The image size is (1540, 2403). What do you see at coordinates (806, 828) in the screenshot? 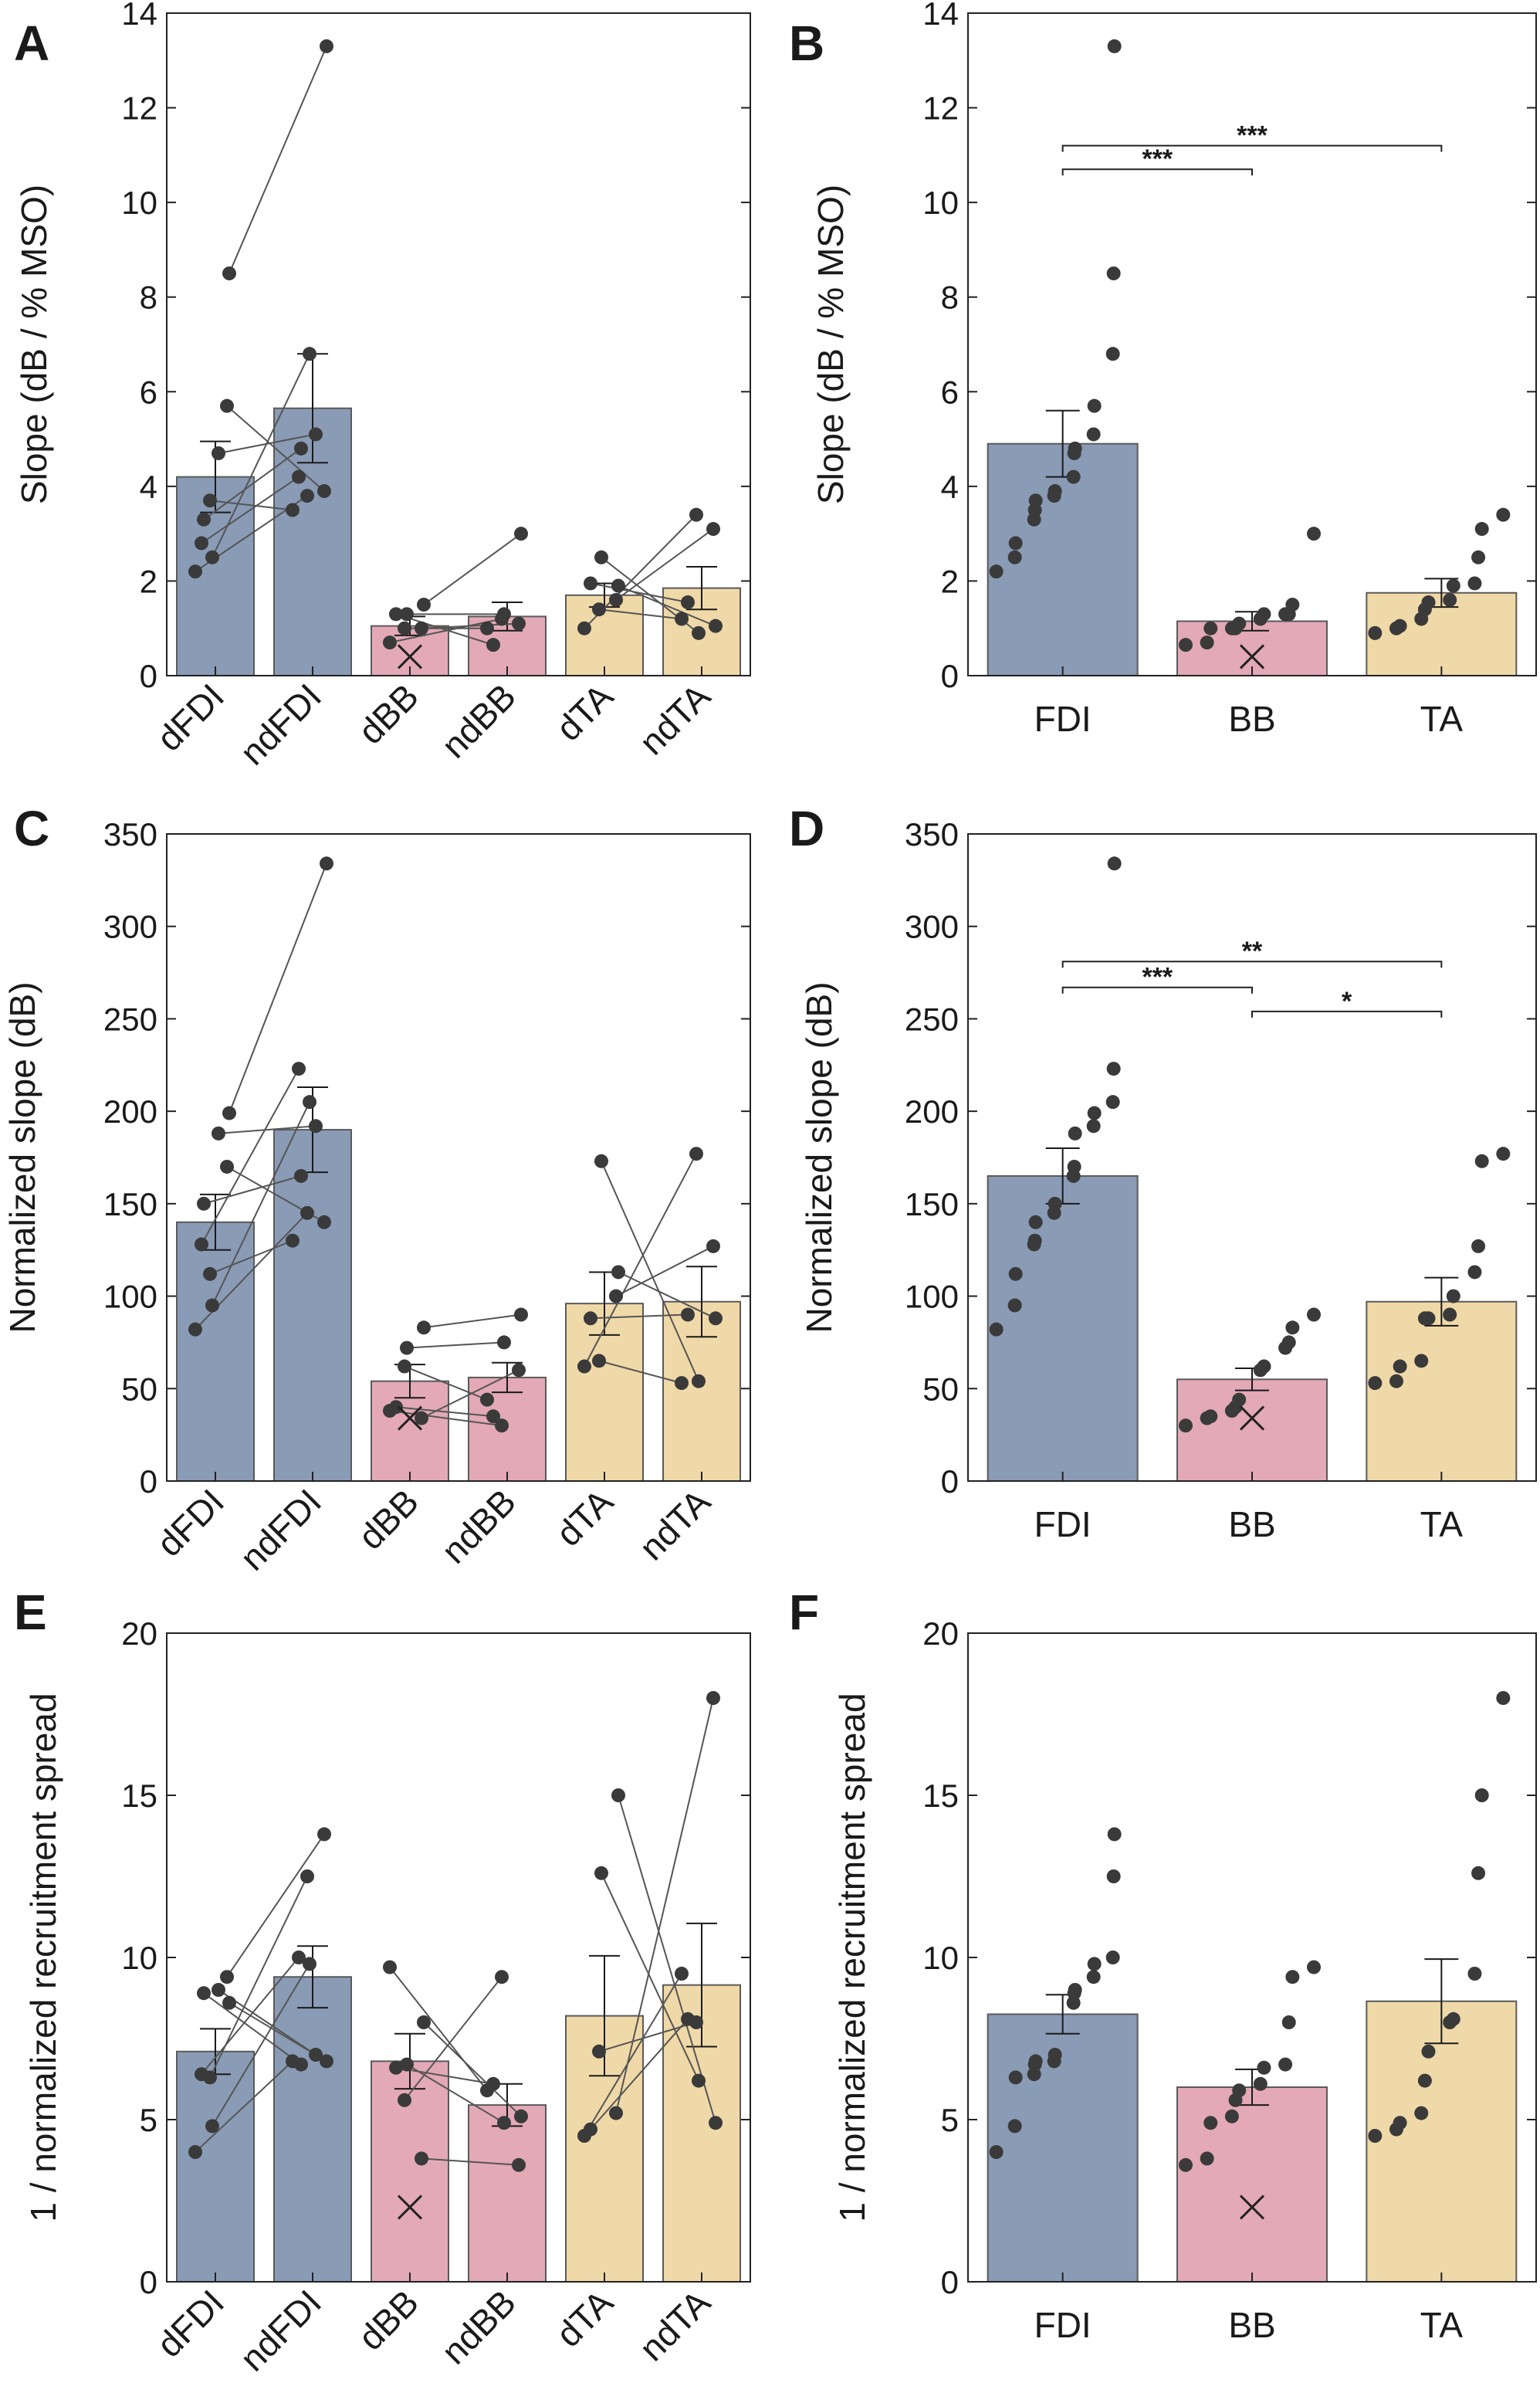
I see `panel-letter-D: D` at bounding box center [806, 828].